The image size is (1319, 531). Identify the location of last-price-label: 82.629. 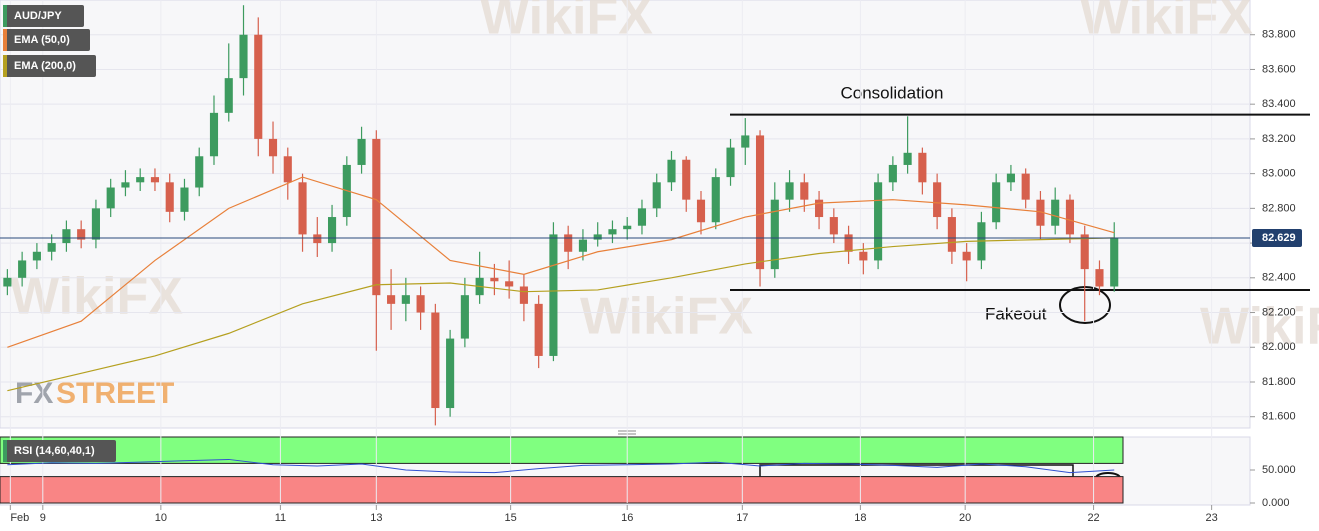
(1279, 238).